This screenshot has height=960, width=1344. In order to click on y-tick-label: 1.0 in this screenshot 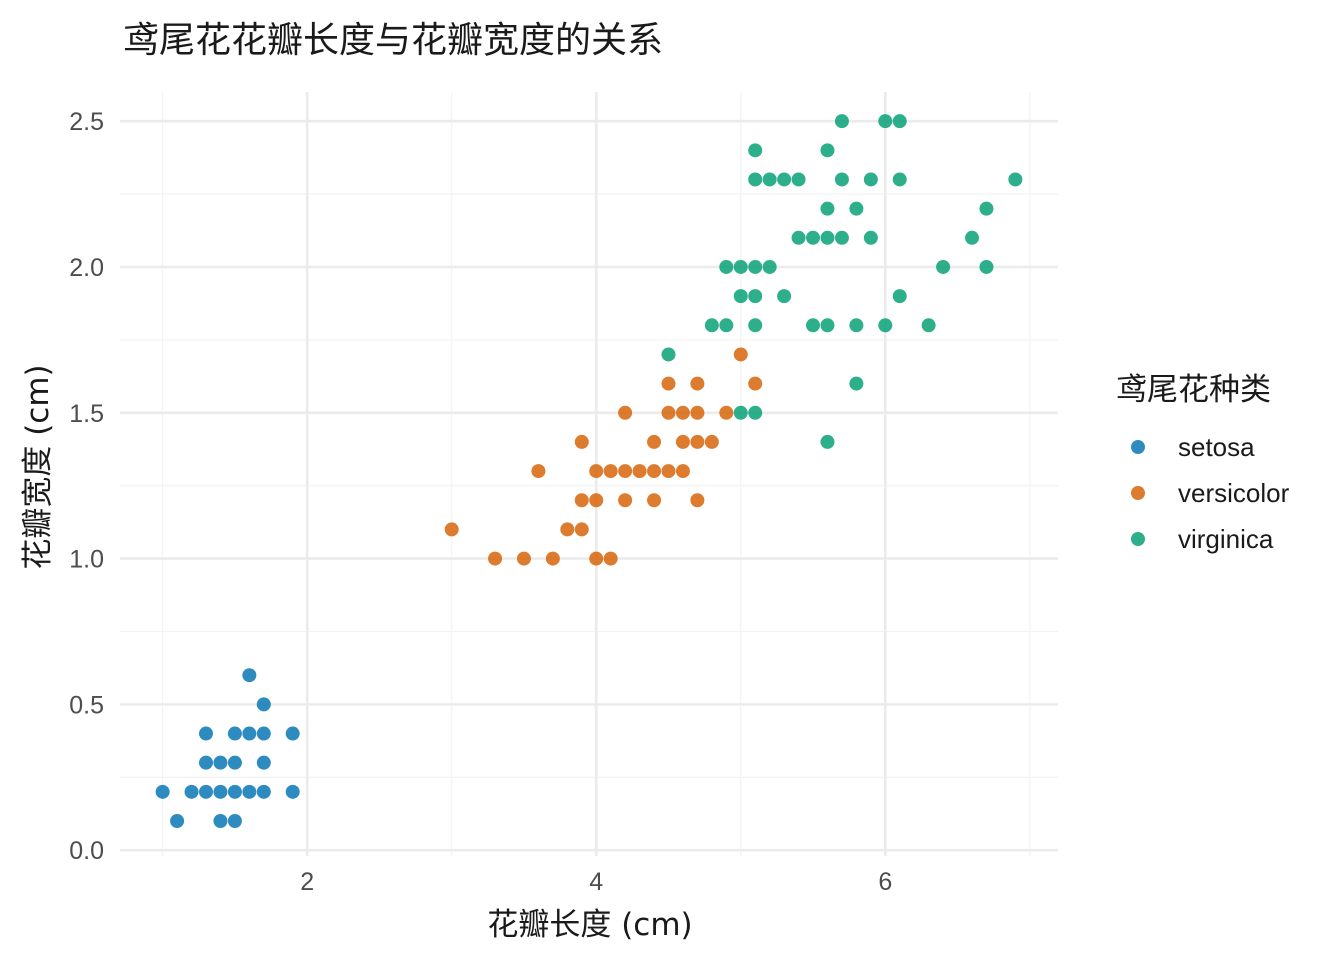, I will do `click(86, 560)`.